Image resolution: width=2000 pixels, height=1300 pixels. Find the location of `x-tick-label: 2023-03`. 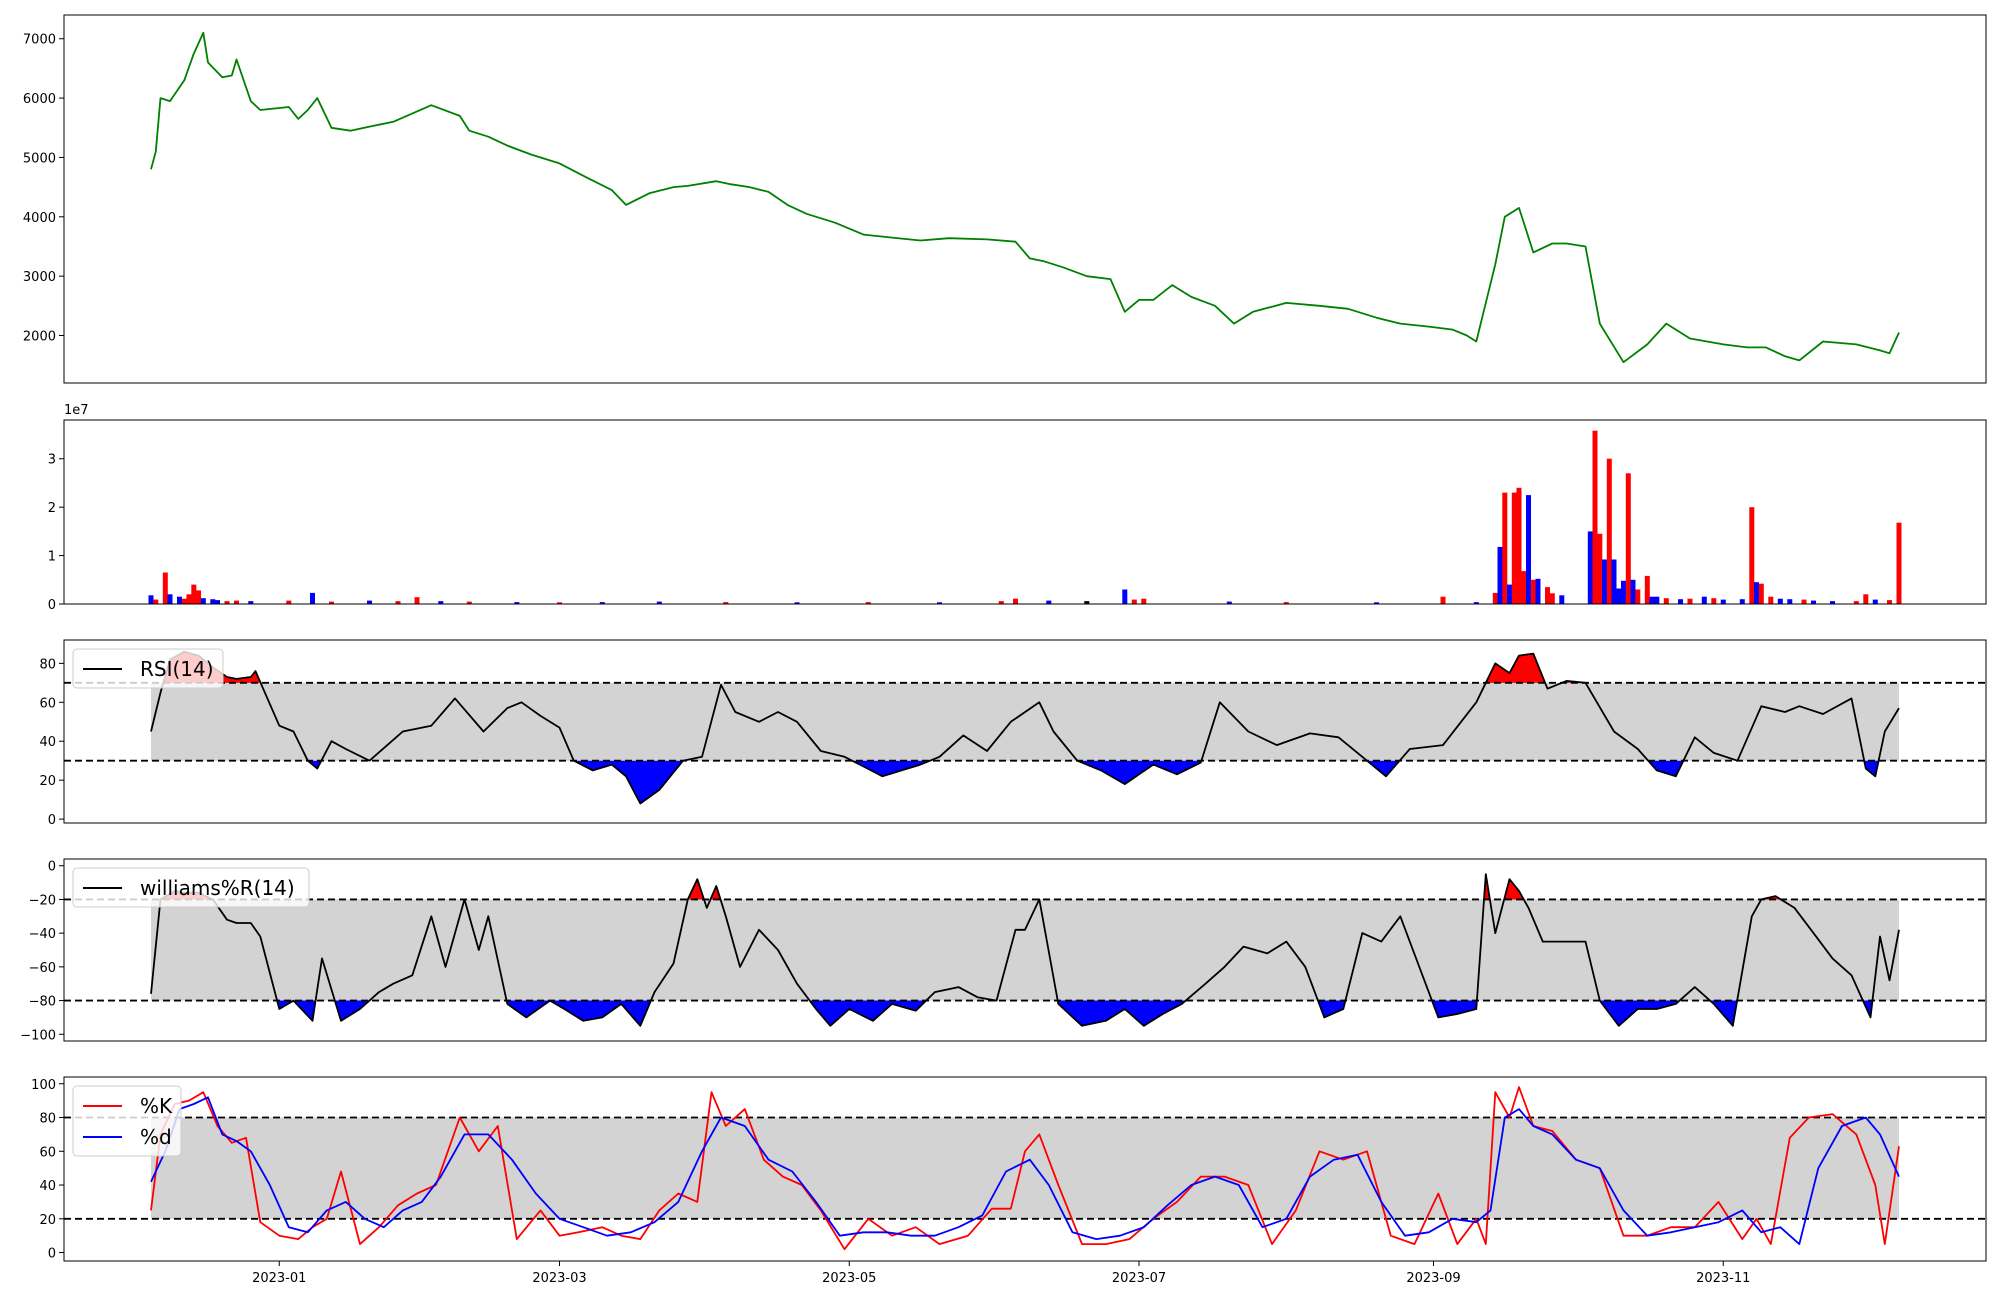

x-tick-label: 2023-03 is located at coordinates (559, 1278).